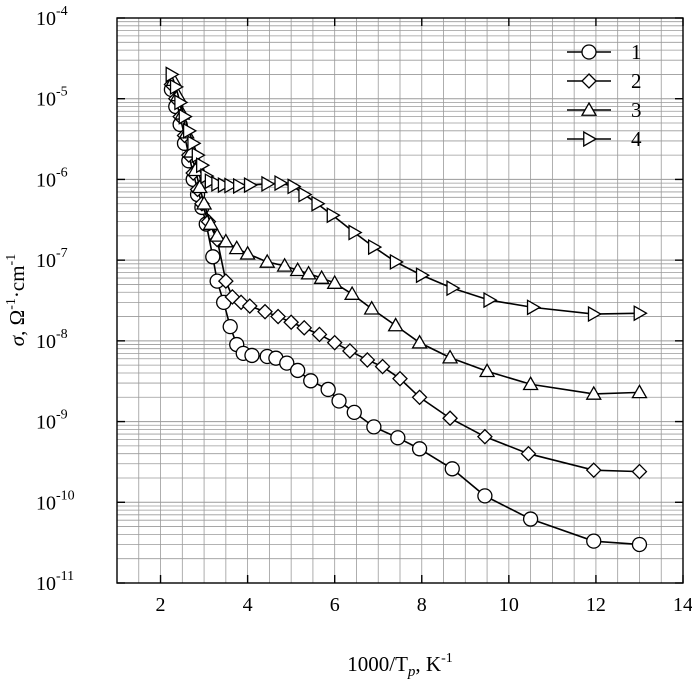 Image resolution: width=692 pixels, height=686 pixels. Describe the element at coordinates (636, 81) in the screenshot. I see `legend-label: 2` at that location.